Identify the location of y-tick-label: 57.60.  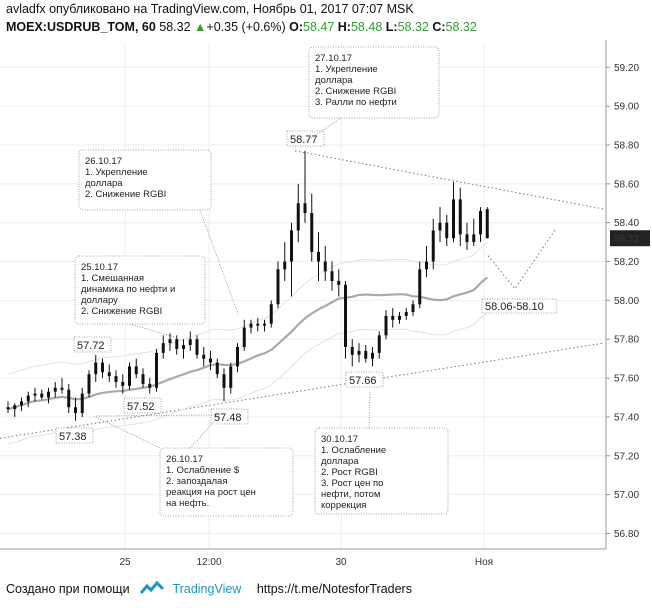
(626, 379).